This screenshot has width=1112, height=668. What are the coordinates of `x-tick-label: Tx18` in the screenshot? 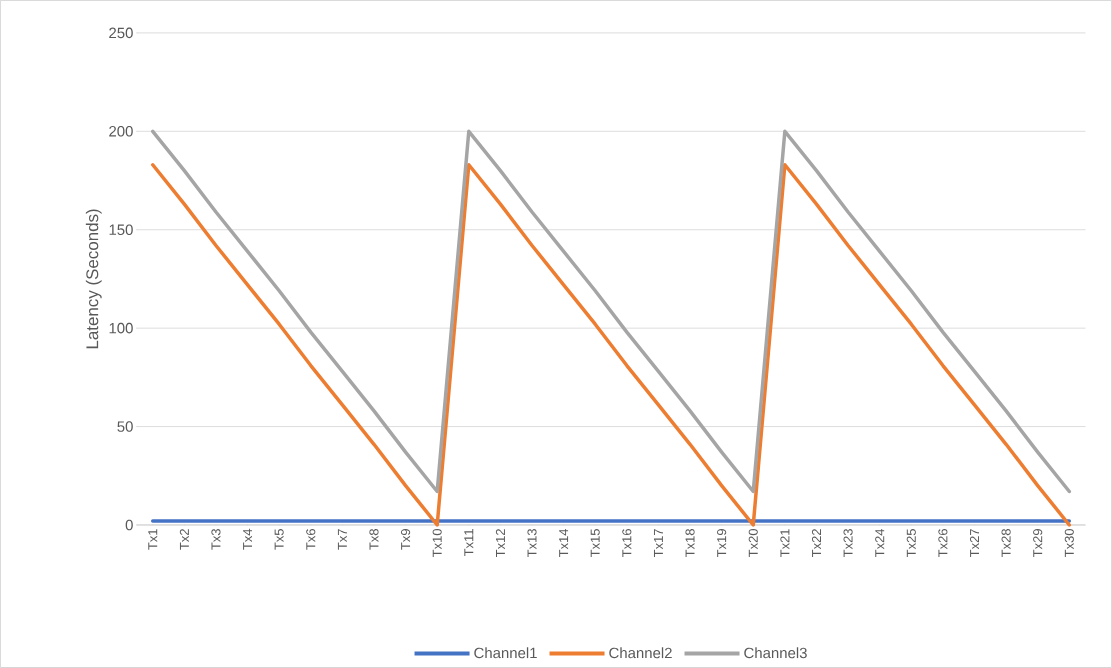 It's located at (690, 543).